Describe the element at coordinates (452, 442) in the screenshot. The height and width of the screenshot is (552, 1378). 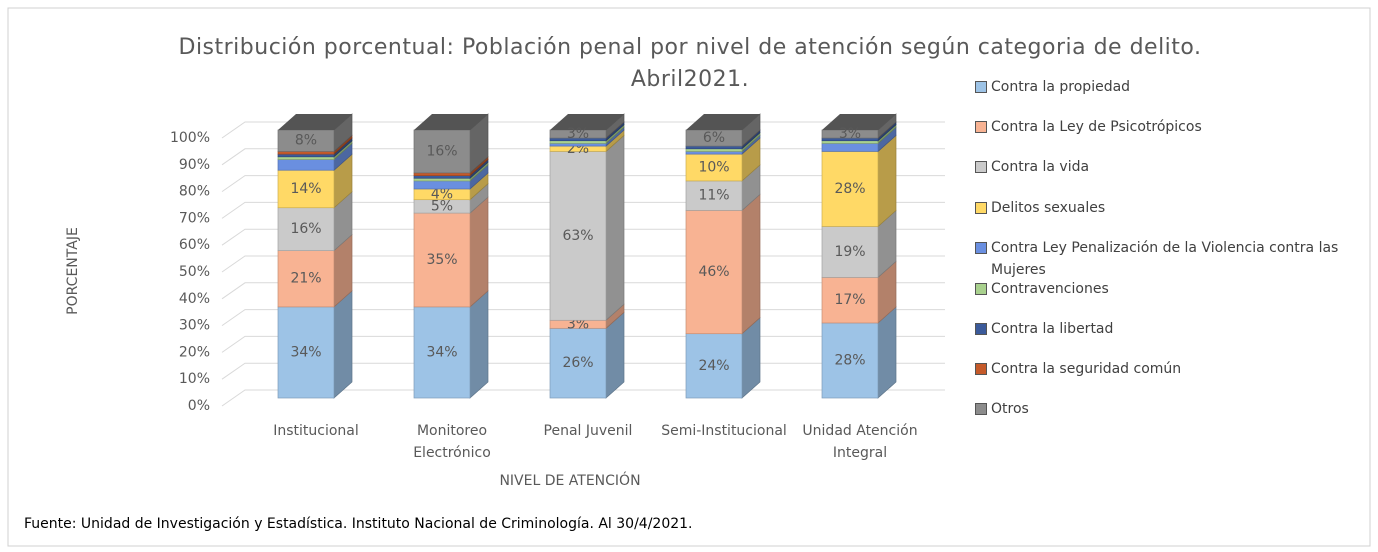
I see `x-tick-label: Monitoreo Electrónico` at that location.